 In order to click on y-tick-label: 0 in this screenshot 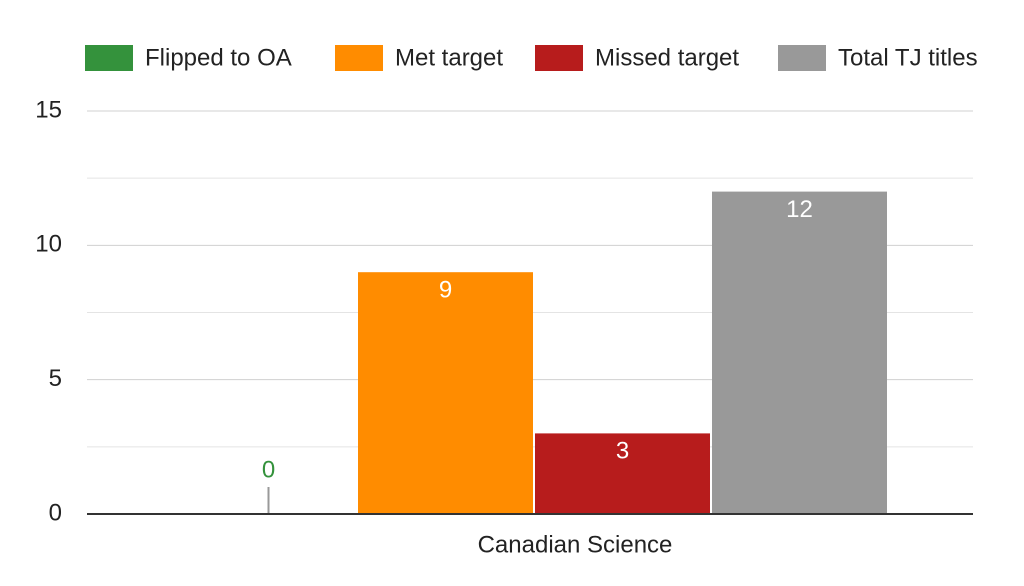, I will do `click(55, 512)`.